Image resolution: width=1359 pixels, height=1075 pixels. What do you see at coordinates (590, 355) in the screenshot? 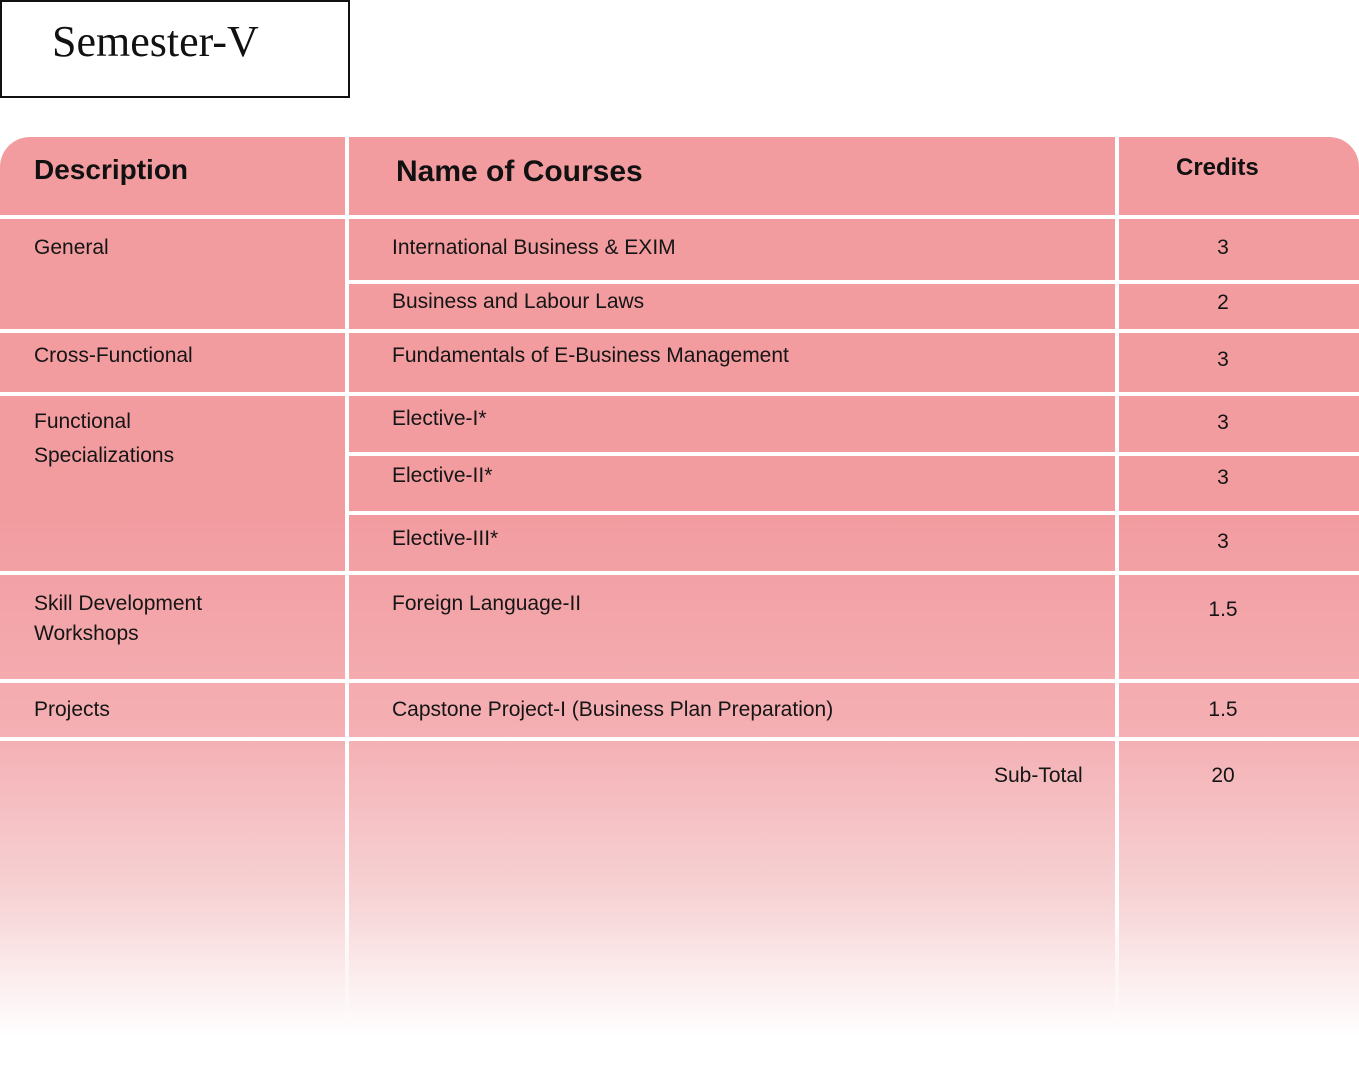
I see `course-name: Fundamentals of E-Business Management` at bounding box center [590, 355].